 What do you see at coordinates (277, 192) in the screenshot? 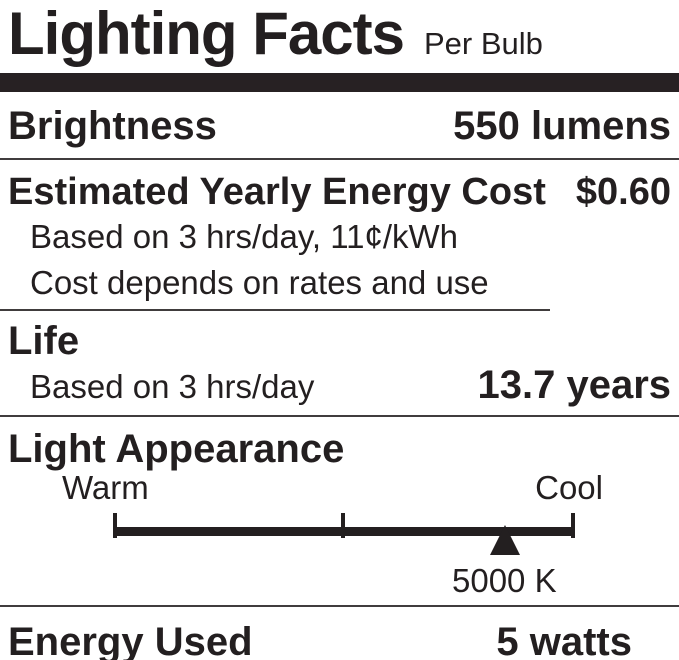
I see `energy-cost-label: Estimated Yearly Energy Cost` at bounding box center [277, 192].